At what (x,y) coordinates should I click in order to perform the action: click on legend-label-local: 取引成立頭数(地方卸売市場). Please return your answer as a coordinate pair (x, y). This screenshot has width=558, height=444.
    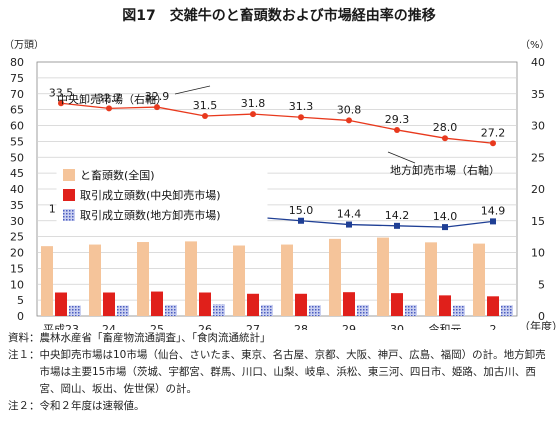
    Looking at the image, I should click on (150, 215).